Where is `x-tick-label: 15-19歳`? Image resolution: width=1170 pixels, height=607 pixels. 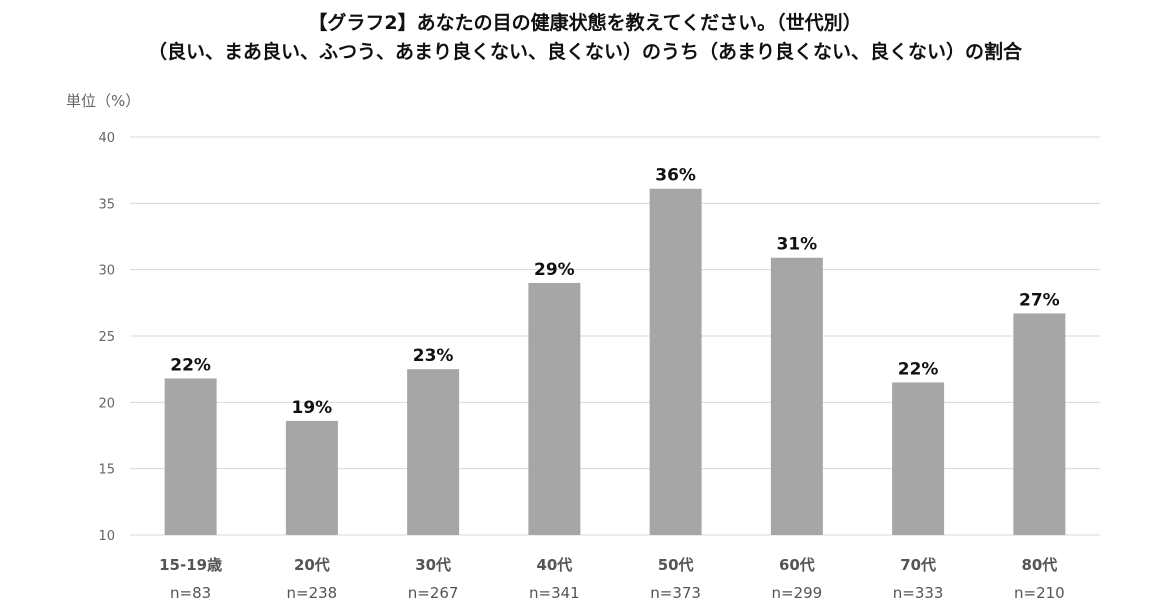 x-tick-label: 15-19歳 is located at coordinates (190, 565).